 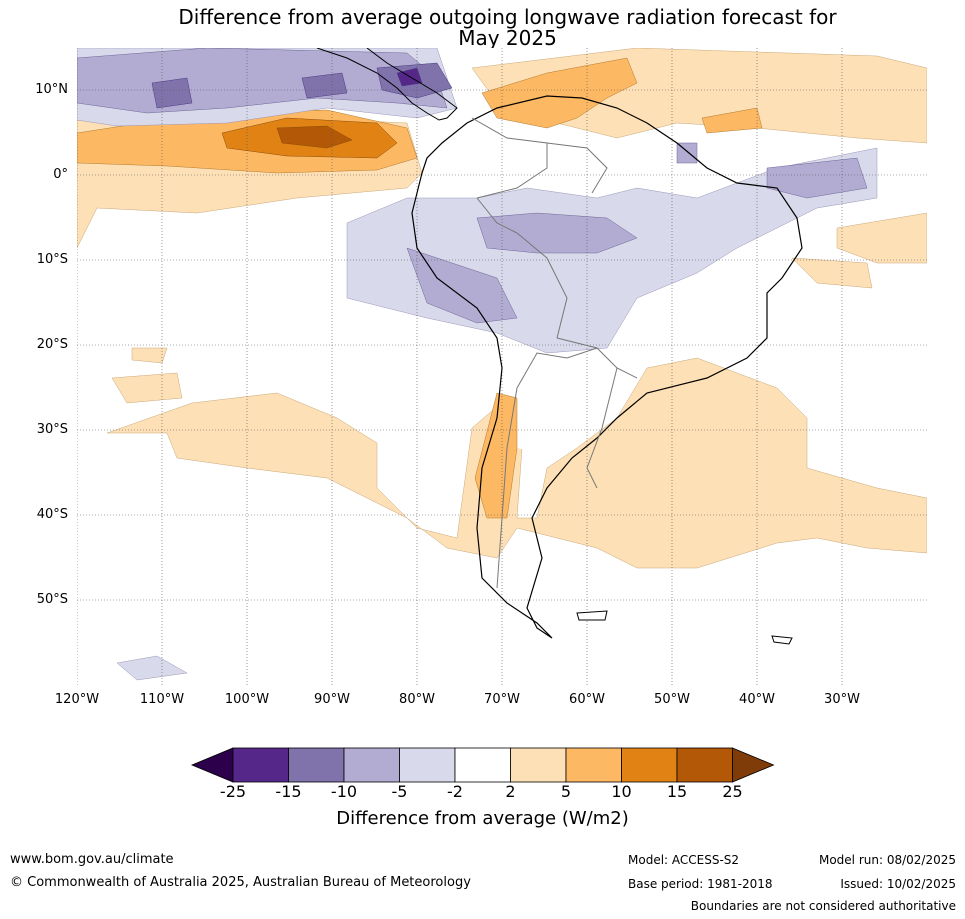 I want to click on lon-label-120w: 120°W, so click(x=77, y=699).